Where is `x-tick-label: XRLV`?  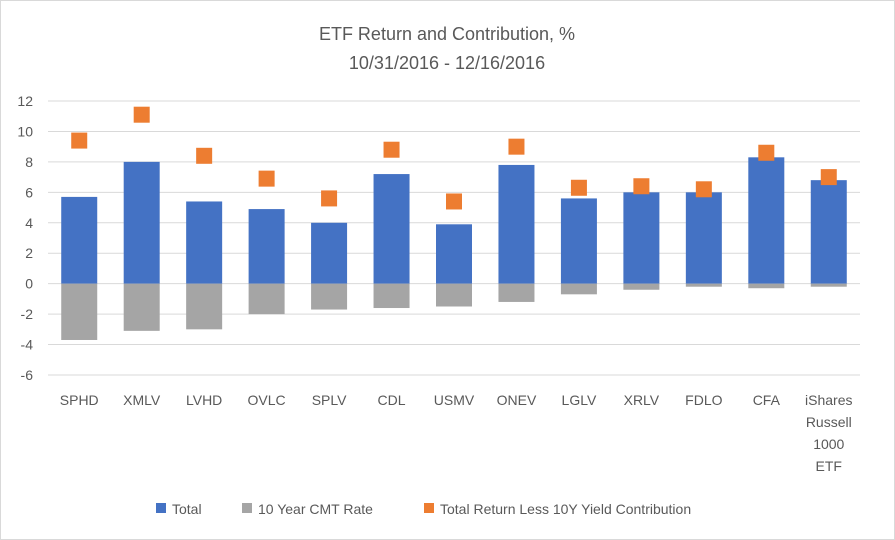
x-tick-label: XRLV is located at coordinates (642, 400).